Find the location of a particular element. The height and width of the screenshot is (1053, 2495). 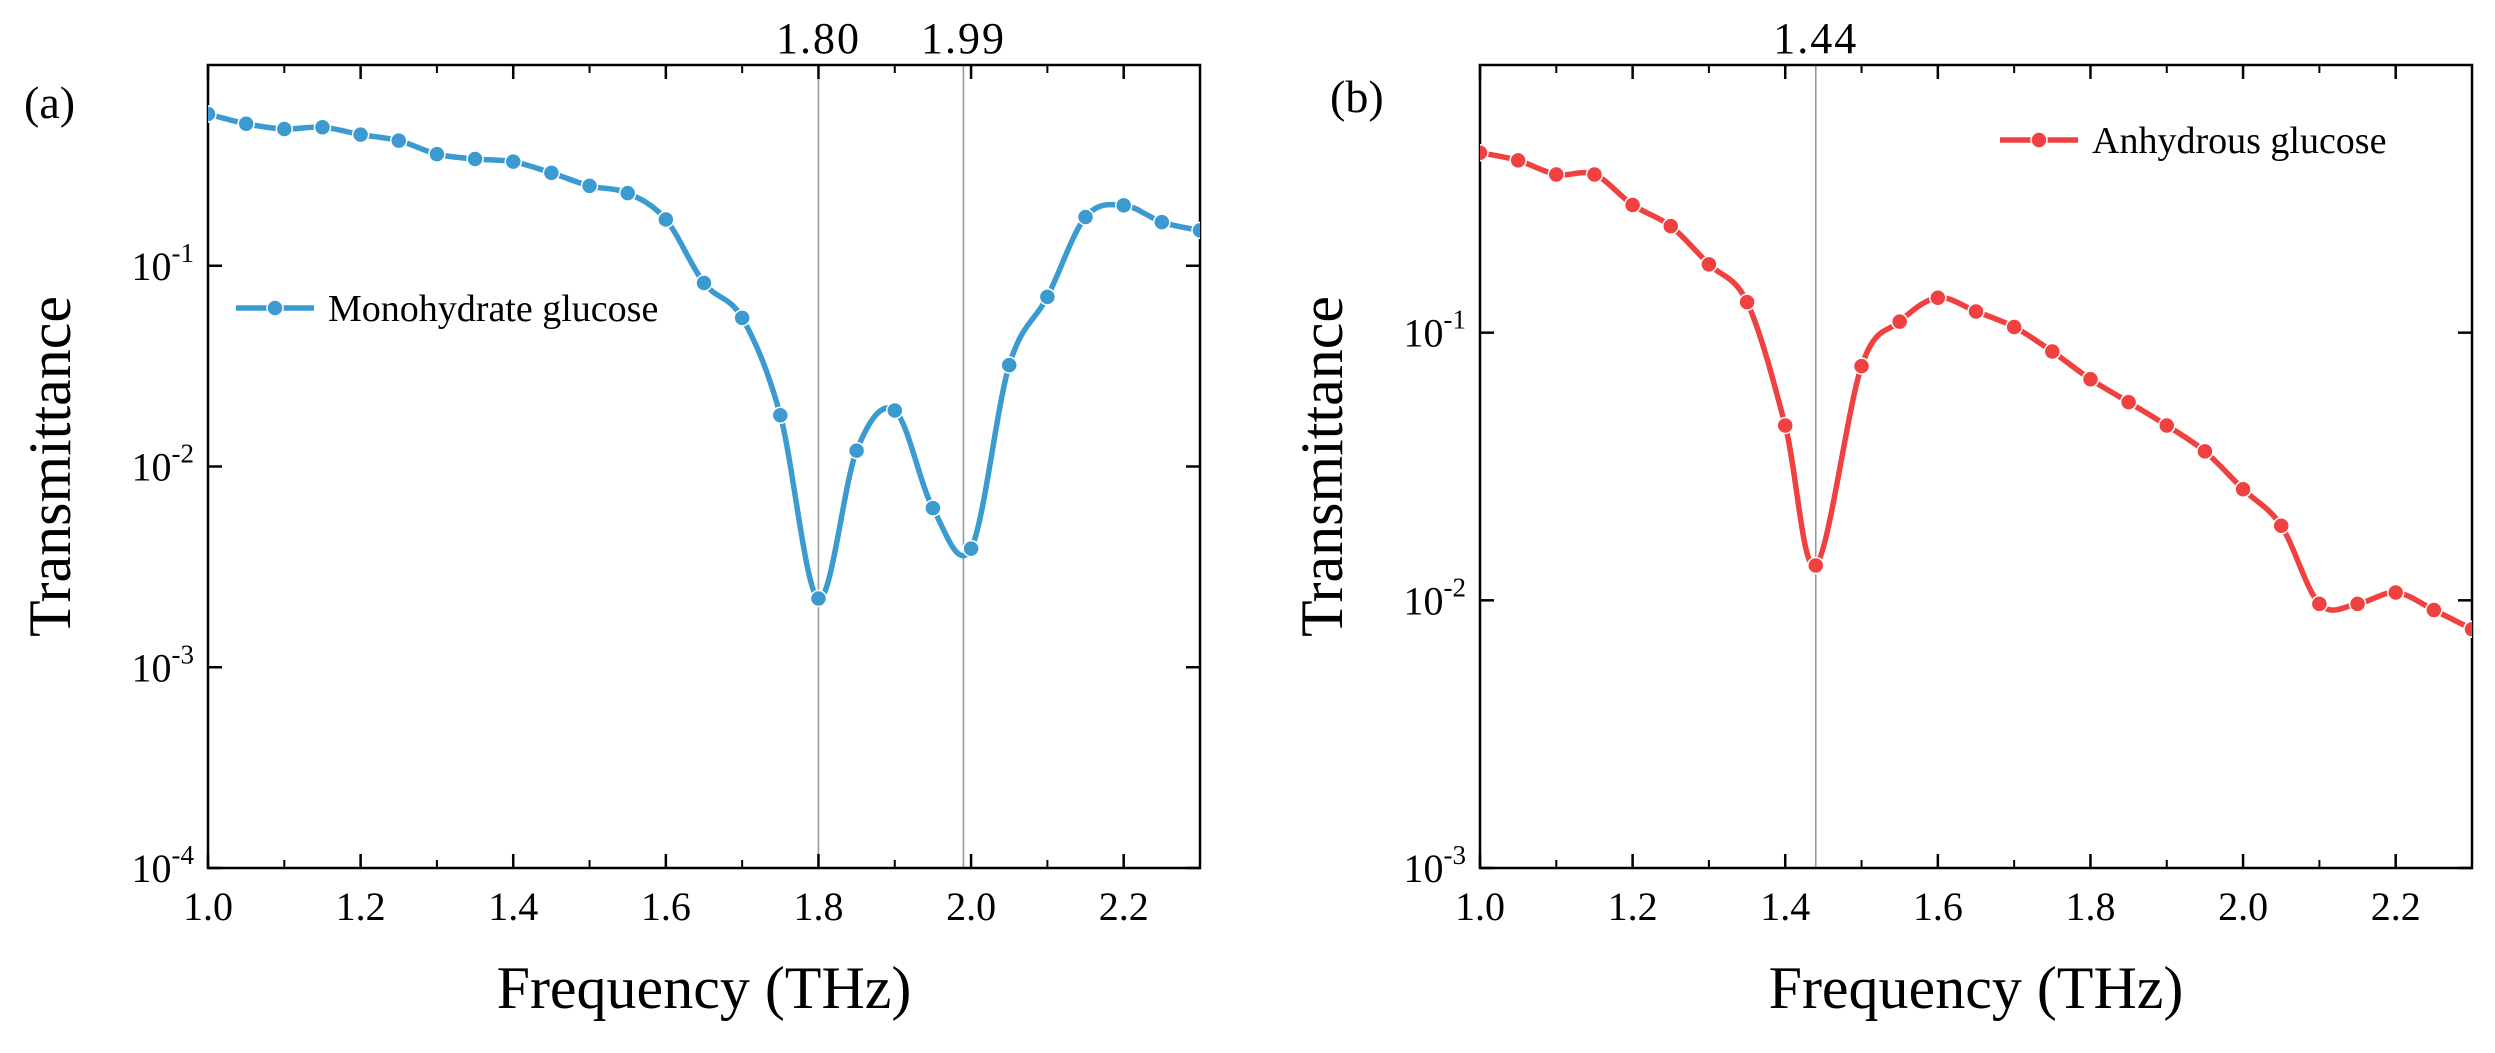

legend-label: Monohydrate glucose is located at coordinates (493, 309).